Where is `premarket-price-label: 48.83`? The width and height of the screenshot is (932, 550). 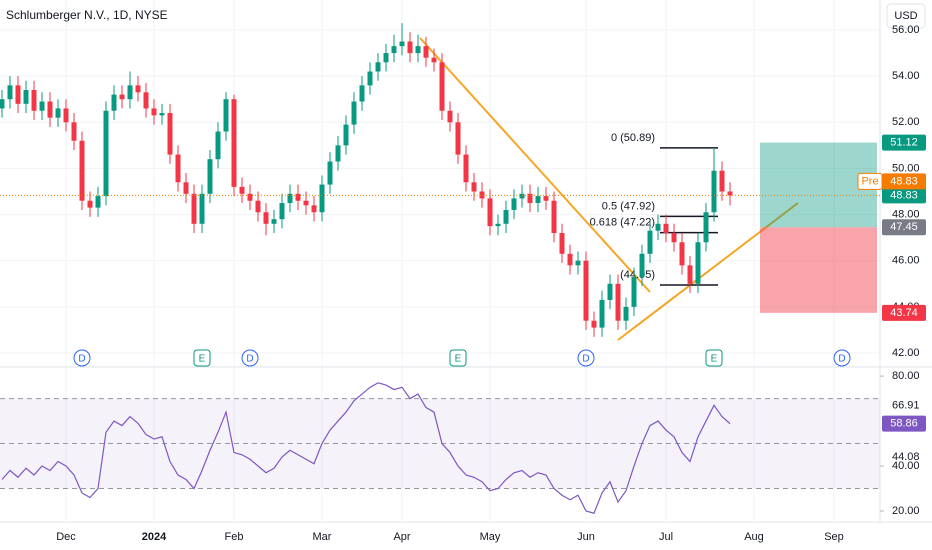 premarket-price-label: 48.83 is located at coordinates (904, 181).